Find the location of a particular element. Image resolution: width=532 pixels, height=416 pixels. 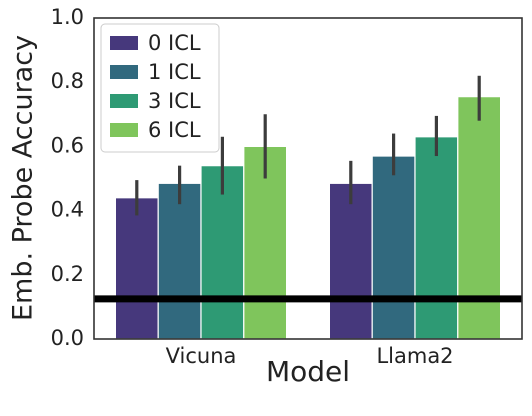

legend-label: 3 ICL is located at coordinates (174, 101).